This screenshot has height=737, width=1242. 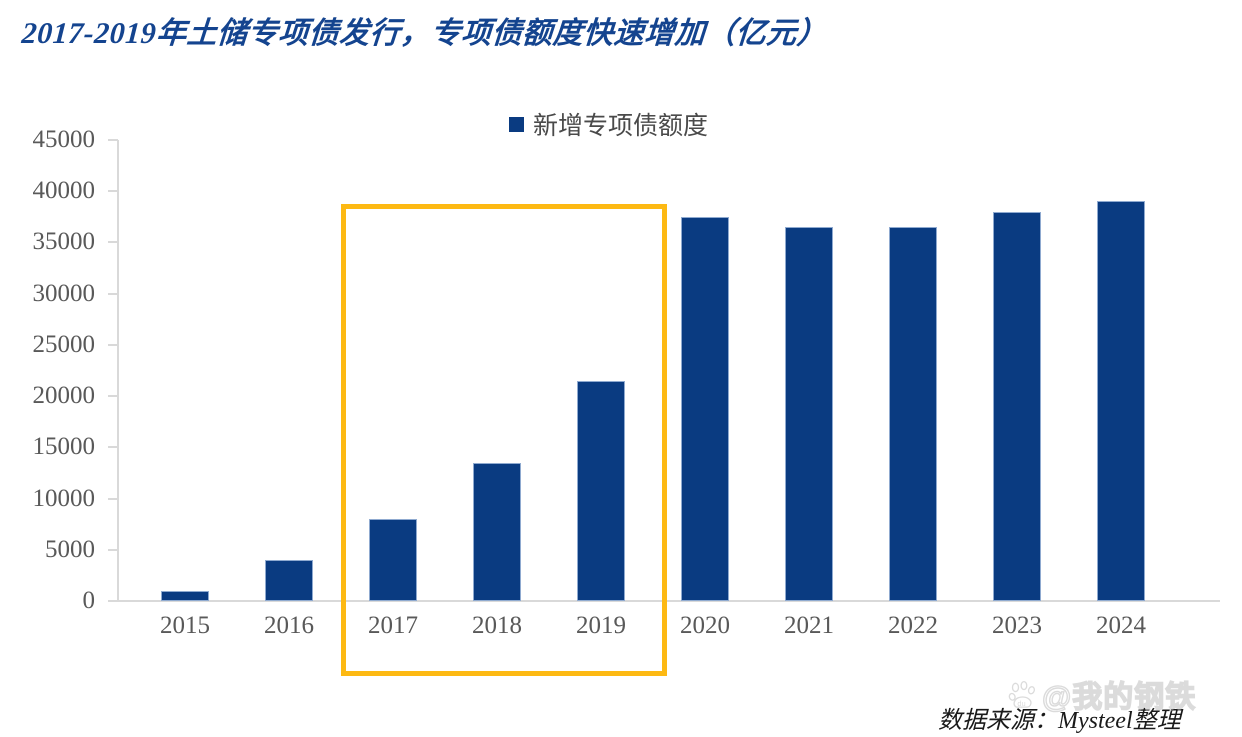 I want to click on y-axis-tick-label: 40000, so click(x=64, y=191).